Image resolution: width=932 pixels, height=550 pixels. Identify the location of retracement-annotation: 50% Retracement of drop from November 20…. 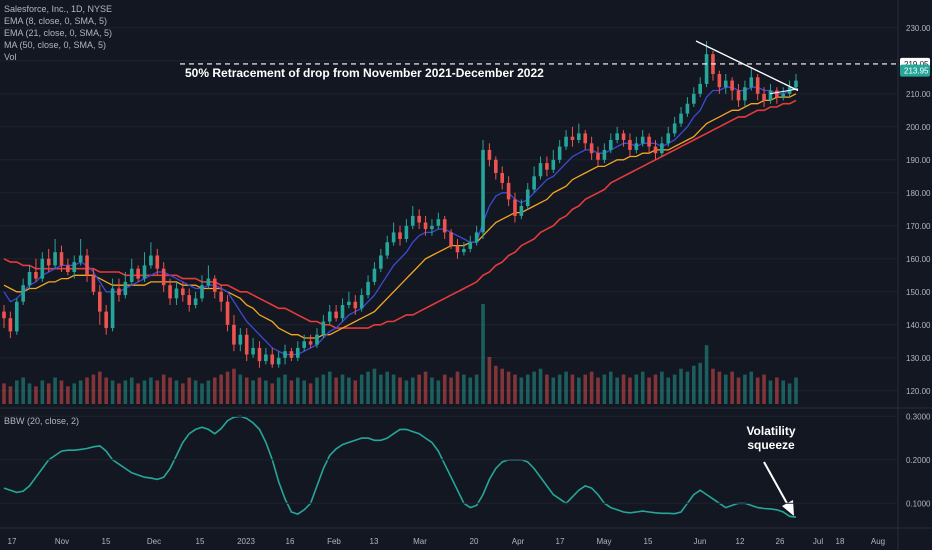
(364, 73).